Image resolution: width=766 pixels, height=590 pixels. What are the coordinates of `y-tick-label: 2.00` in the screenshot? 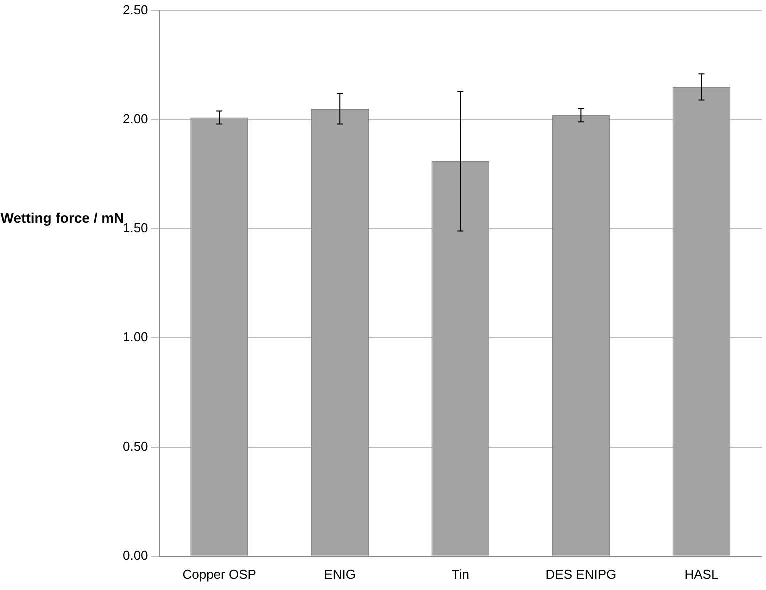 It's located at (135, 119).